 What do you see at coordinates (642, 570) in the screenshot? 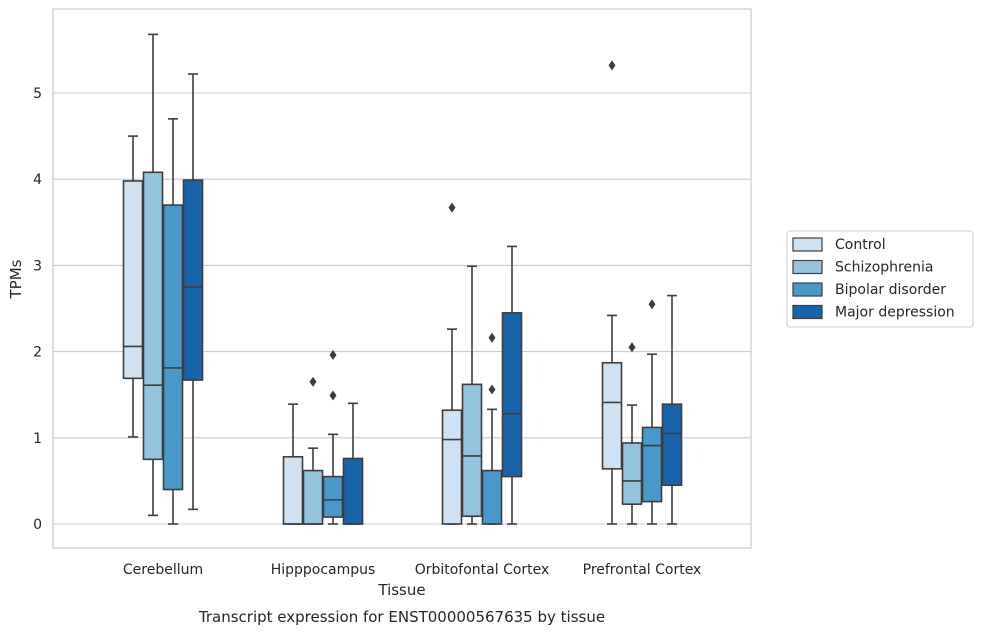
I see `x-tick-label: Prefrontal Cortex` at bounding box center [642, 570].